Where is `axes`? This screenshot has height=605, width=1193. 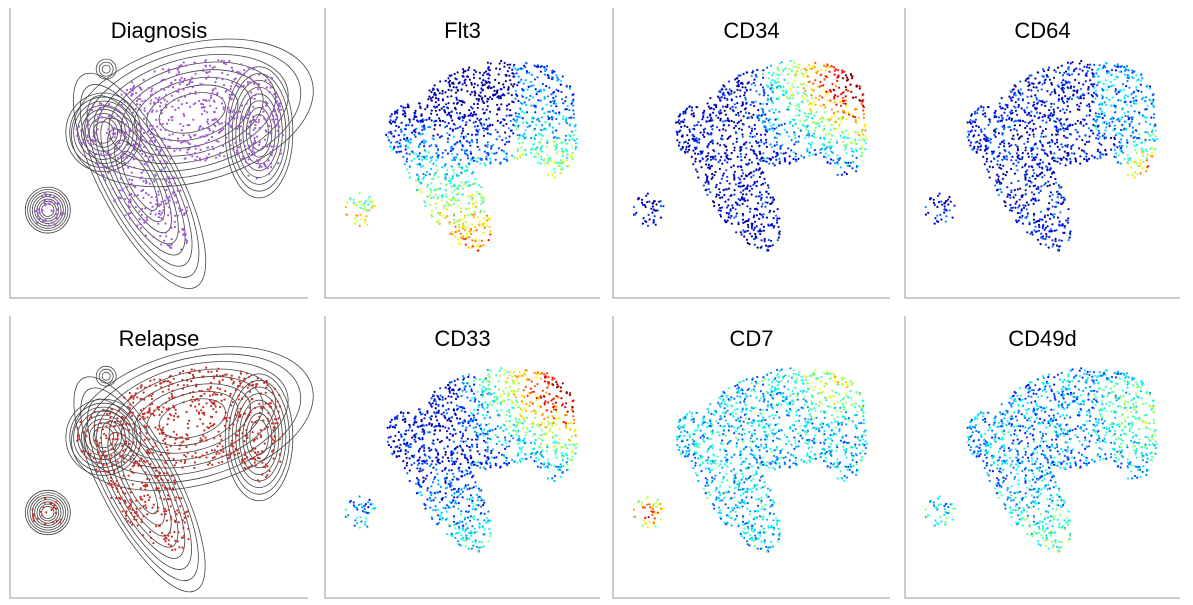
axes is located at coordinates (158, 153).